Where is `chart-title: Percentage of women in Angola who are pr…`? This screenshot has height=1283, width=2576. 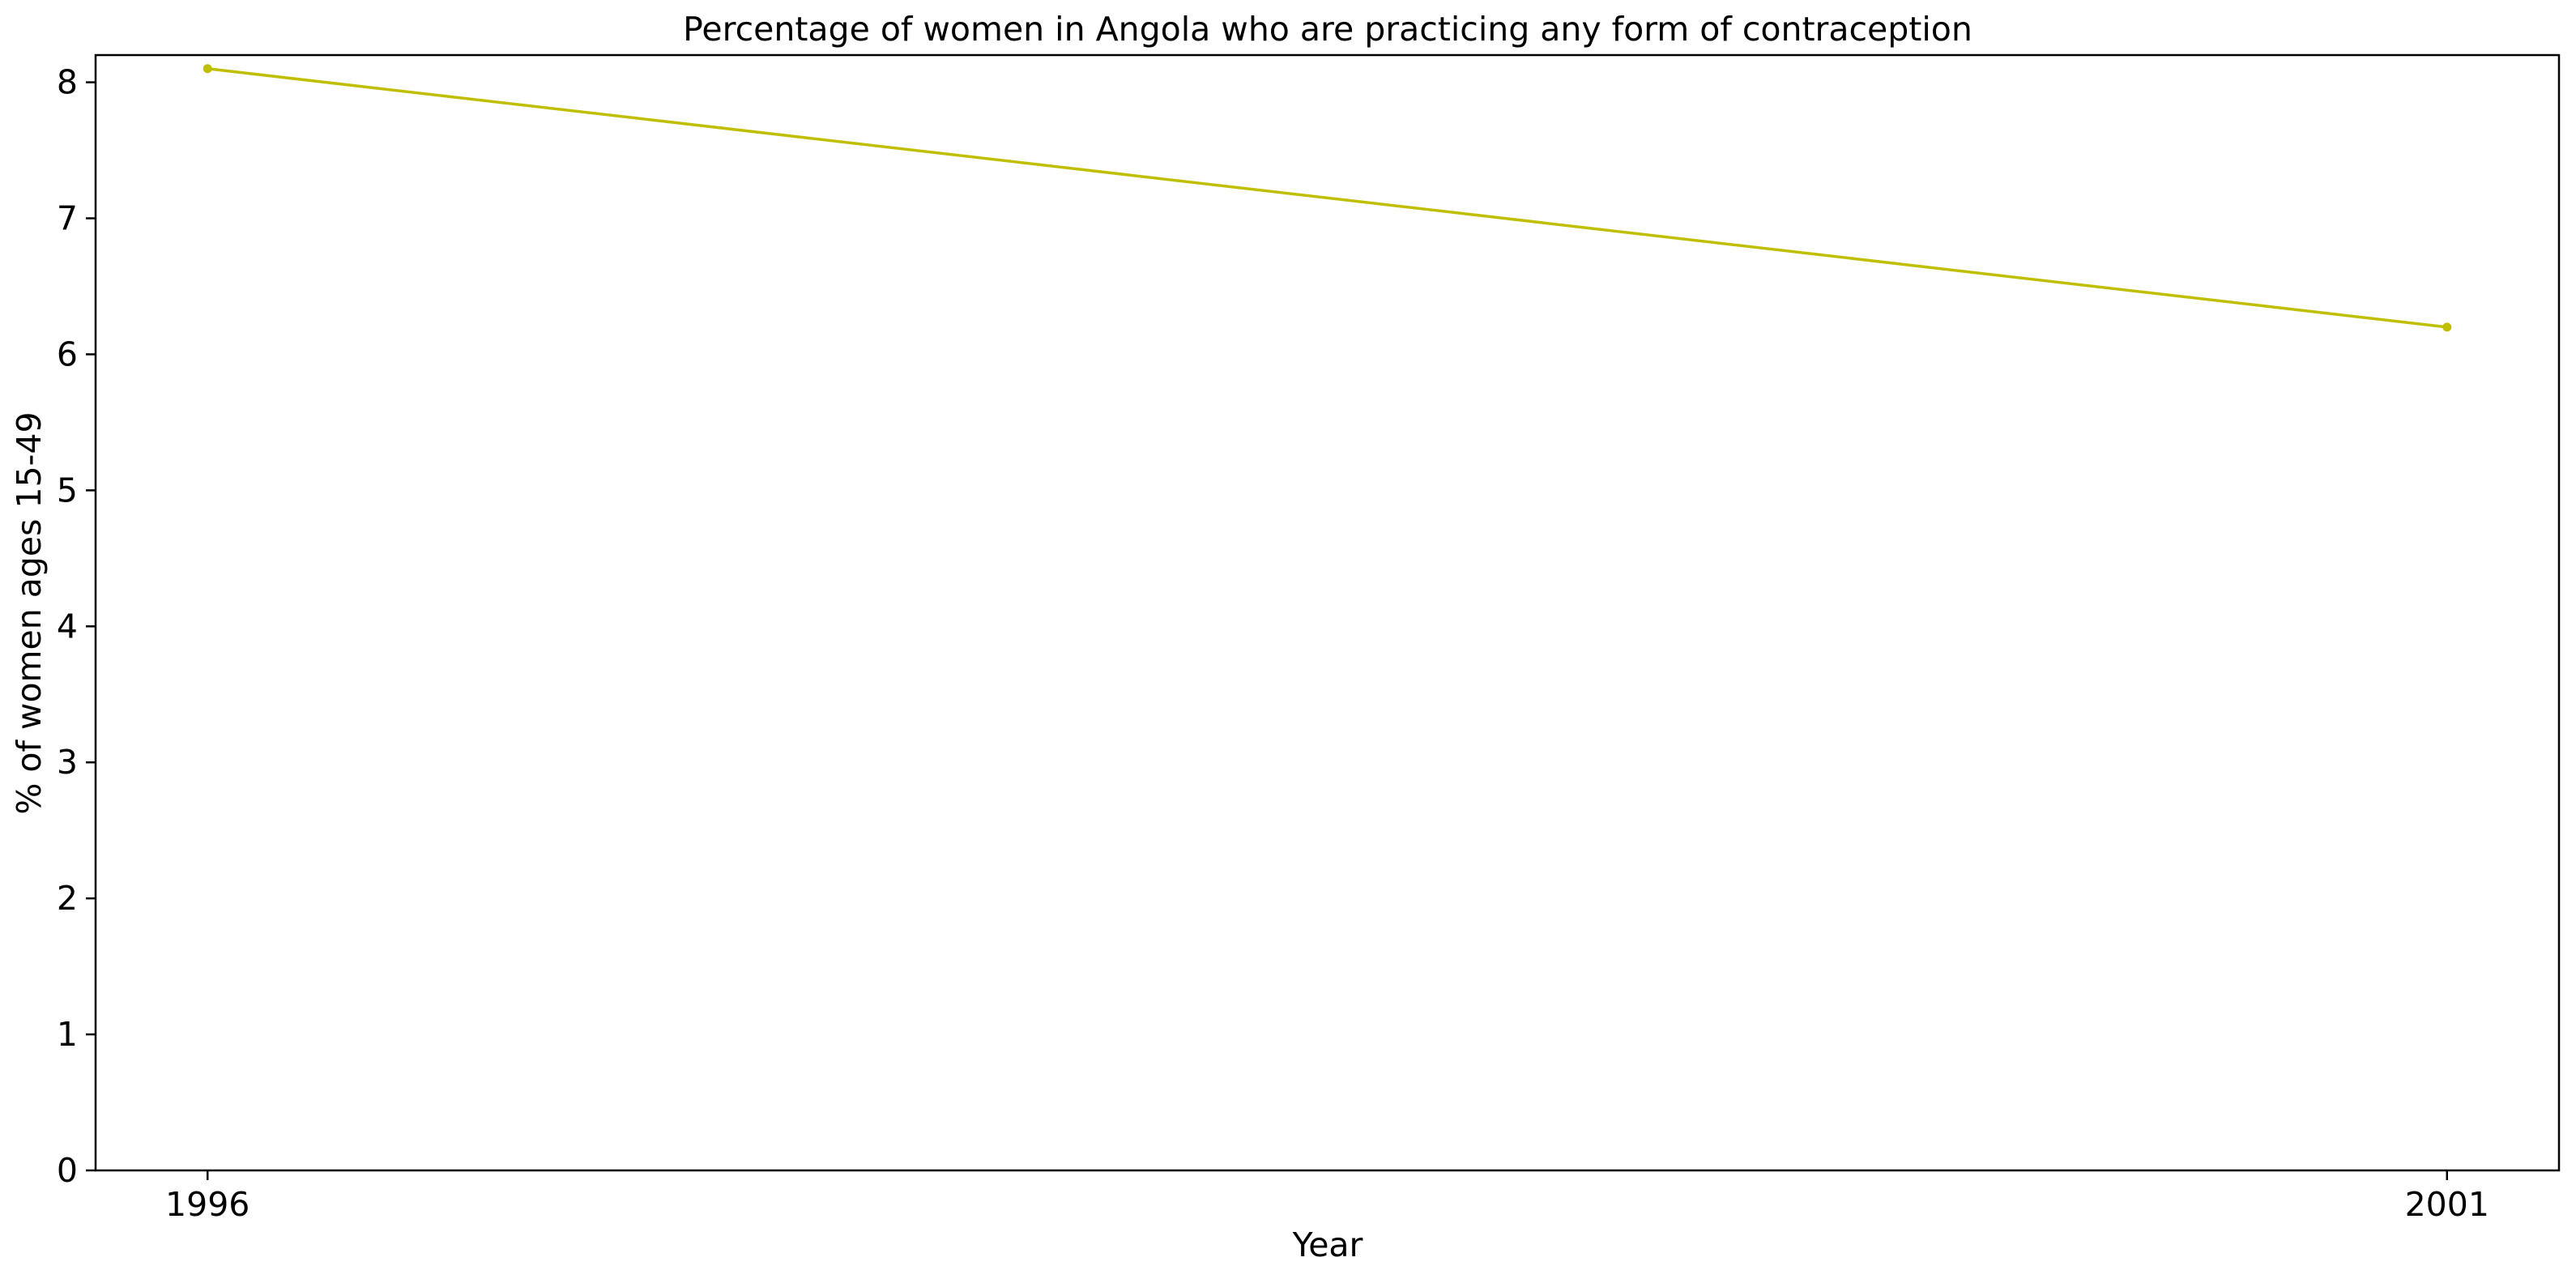 chart-title: Percentage of women in Angola who are pr… is located at coordinates (1328, 29).